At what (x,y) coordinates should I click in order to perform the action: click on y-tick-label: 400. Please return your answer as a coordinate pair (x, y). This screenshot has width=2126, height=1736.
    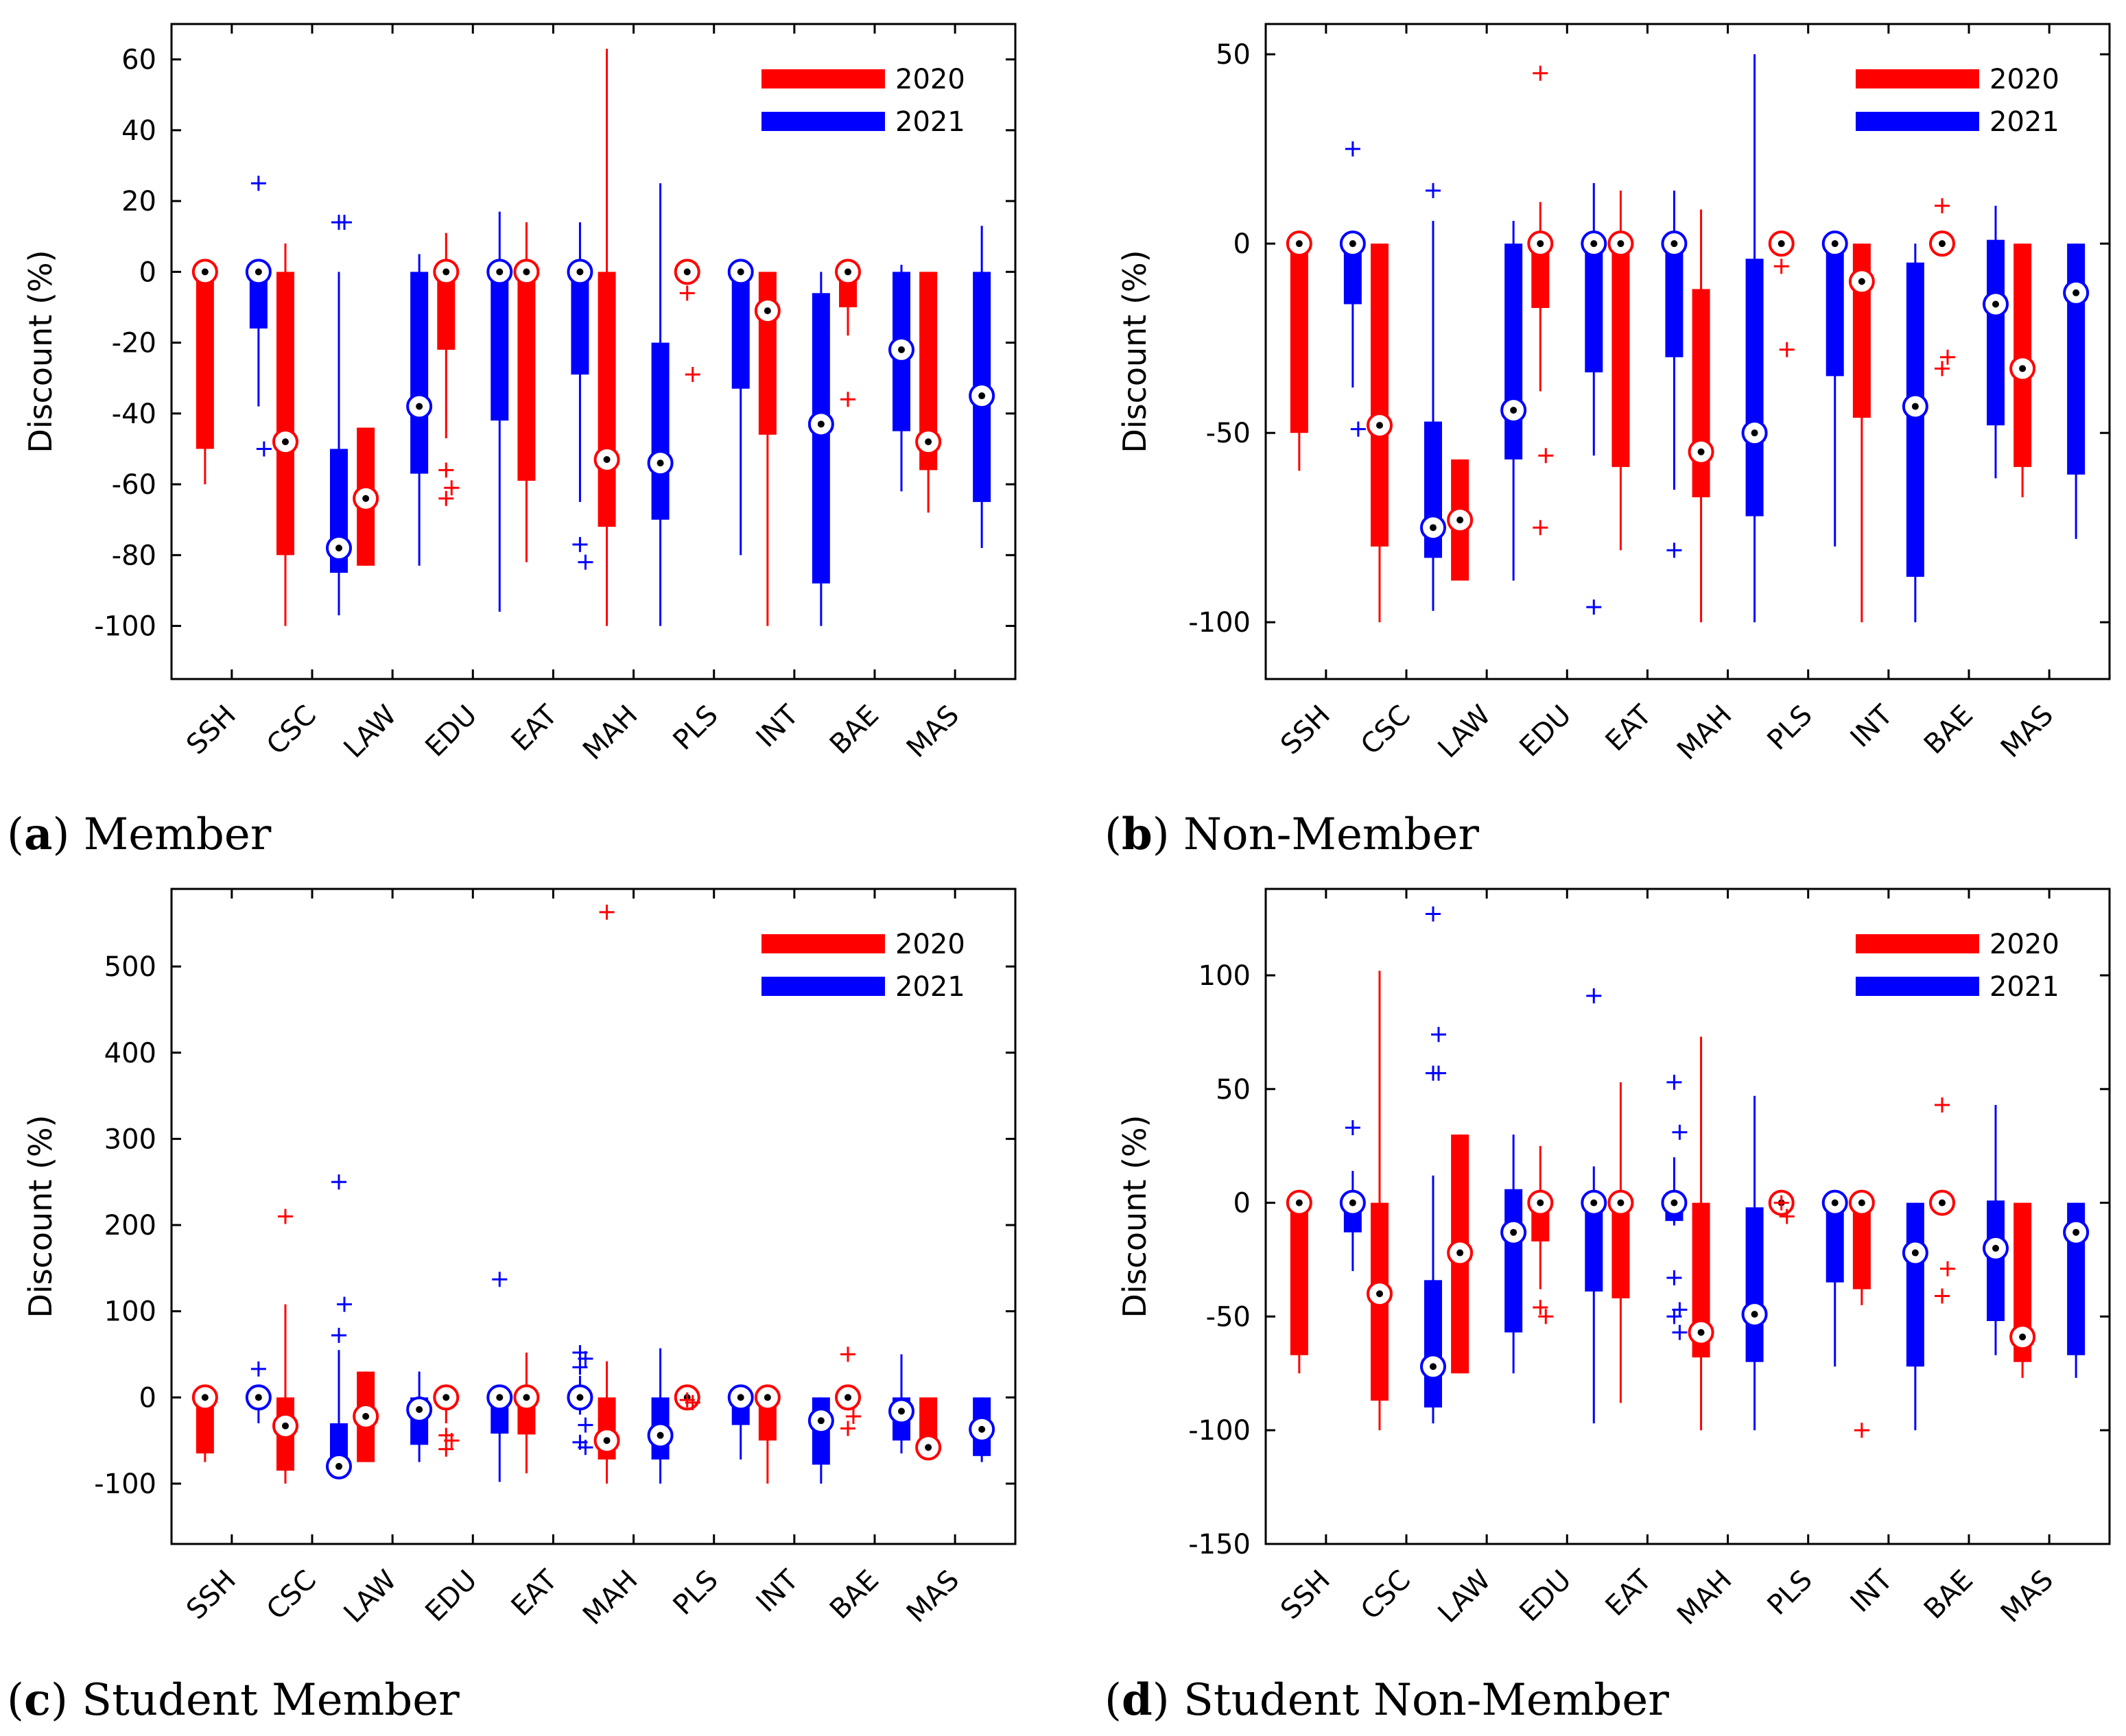
    Looking at the image, I should click on (130, 1053).